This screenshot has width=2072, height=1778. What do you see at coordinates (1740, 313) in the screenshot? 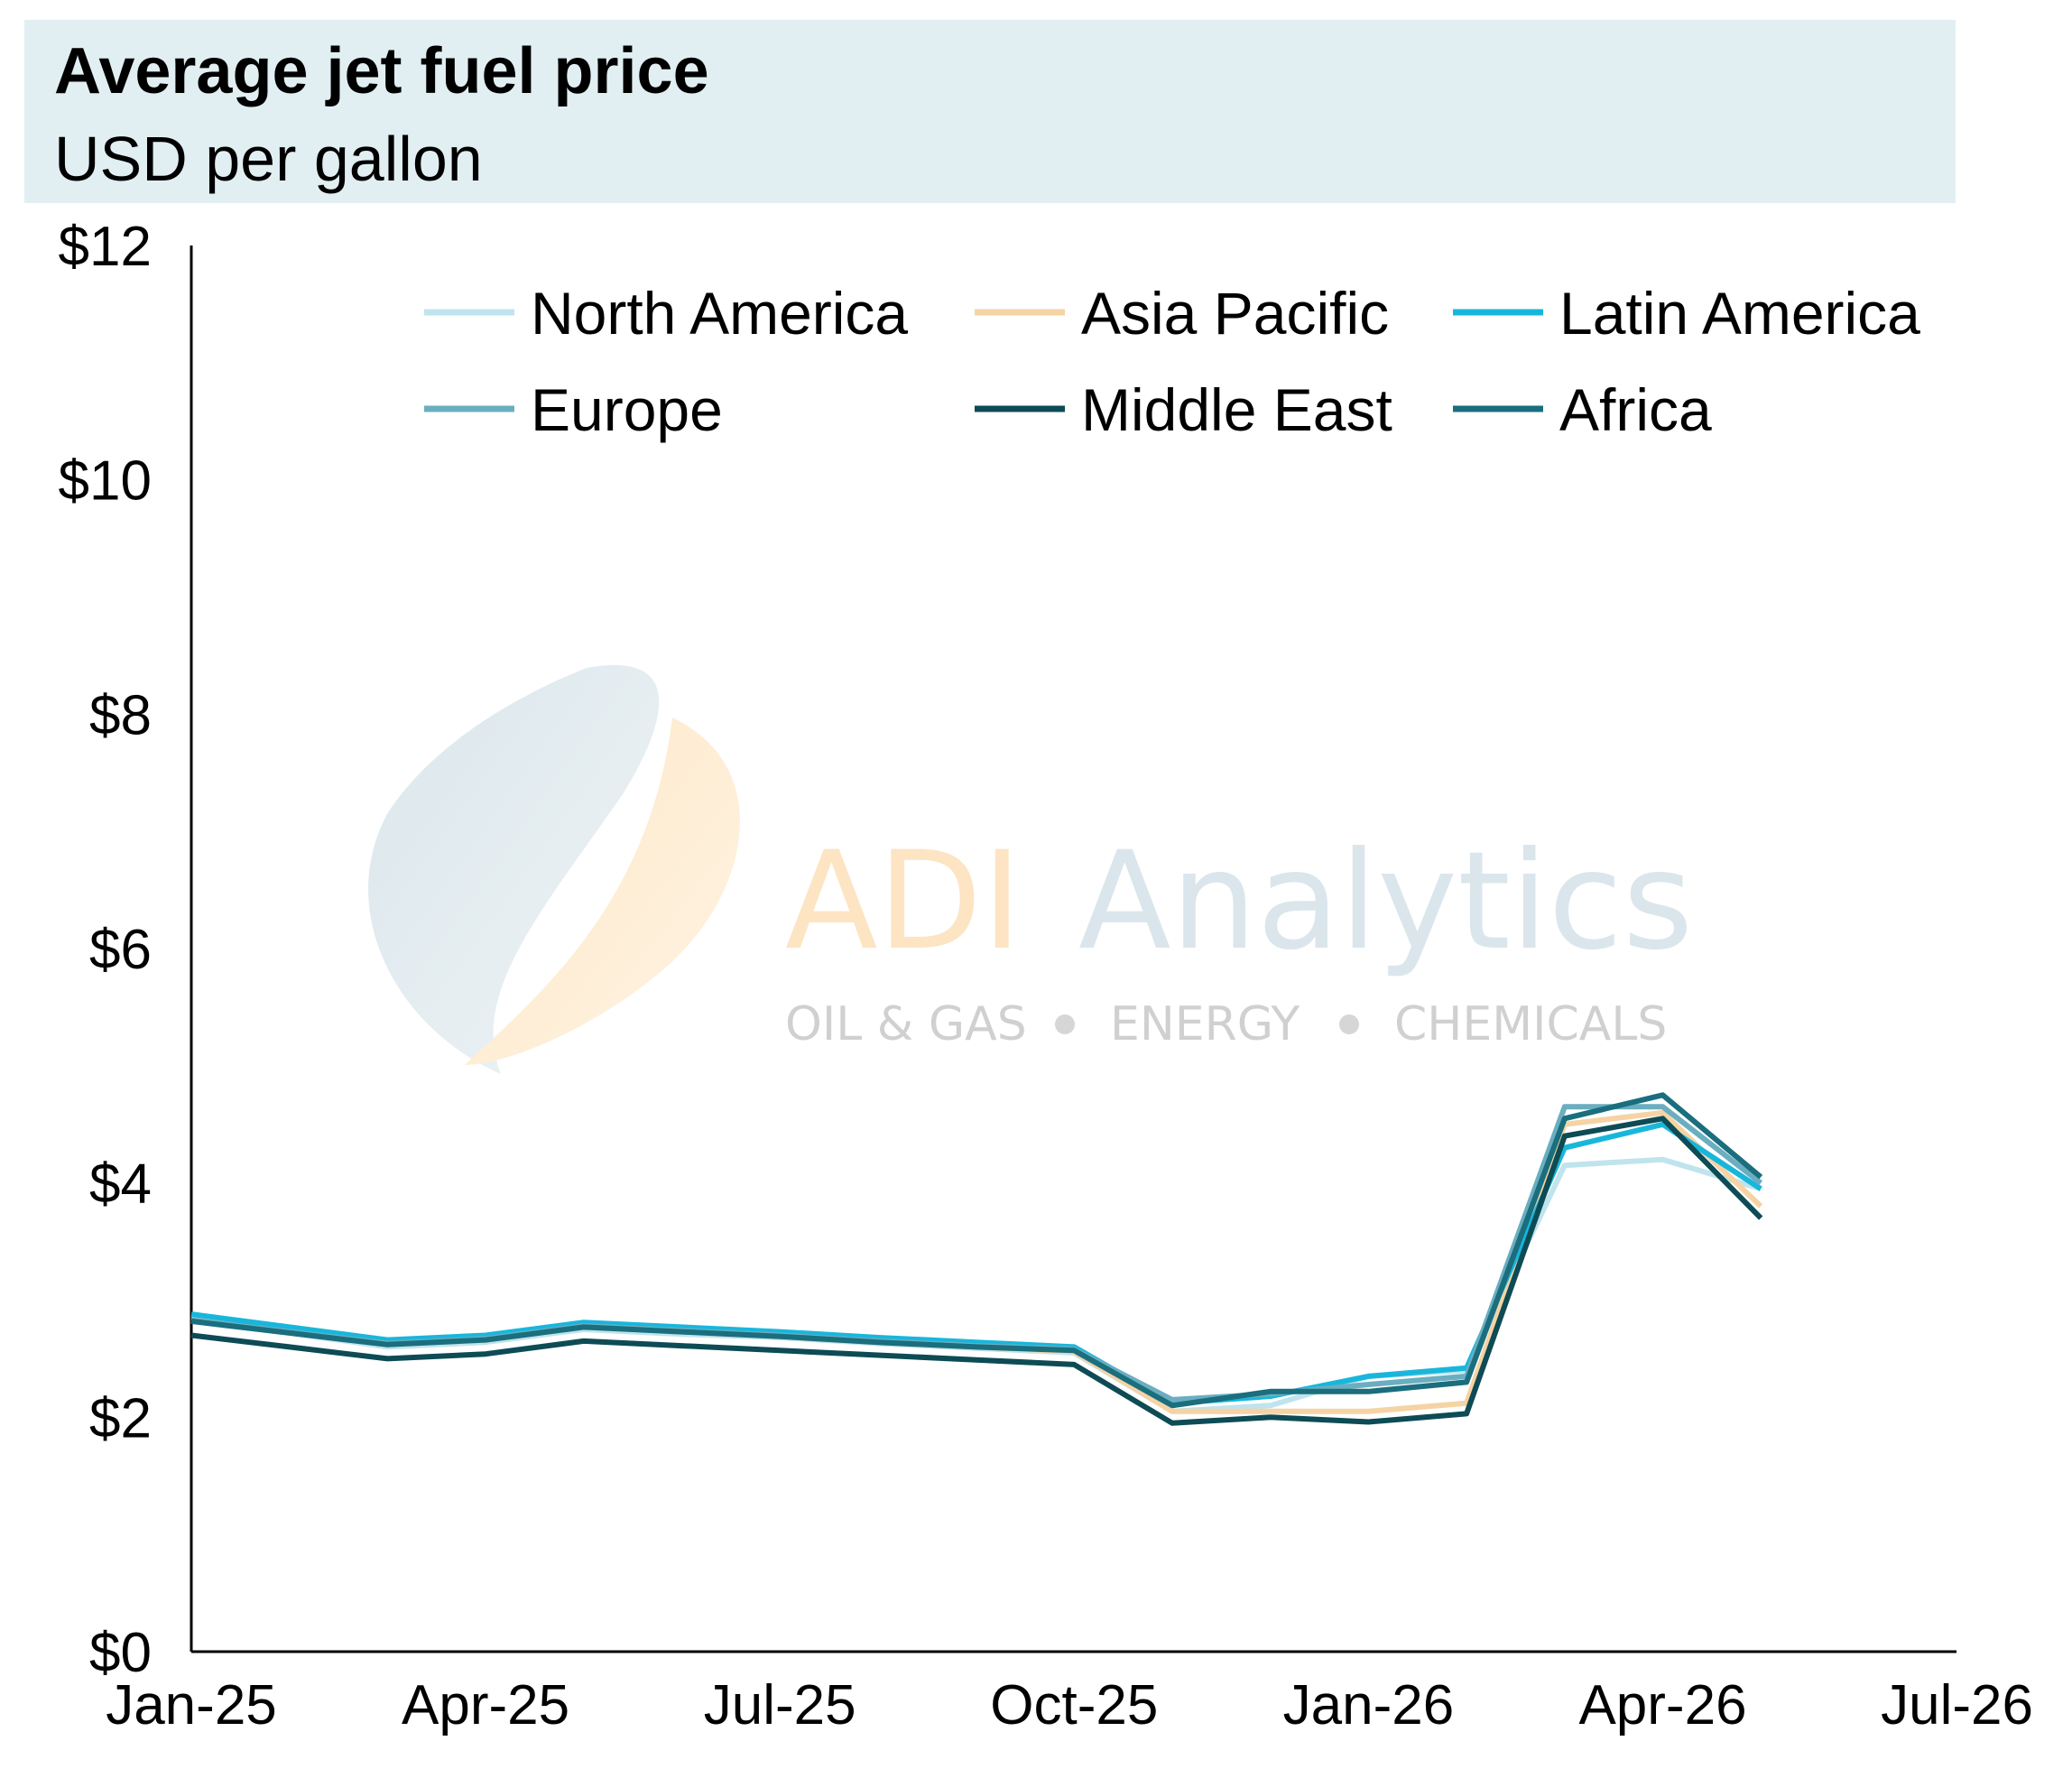
I see `legend-label: Latin America` at bounding box center [1740, 313].